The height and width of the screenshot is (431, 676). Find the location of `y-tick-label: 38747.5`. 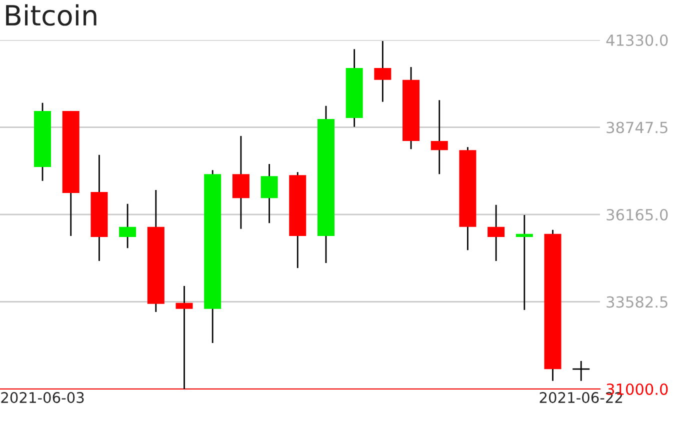

y-tick-label: 38747.5 is located at coordinates (637, 128).